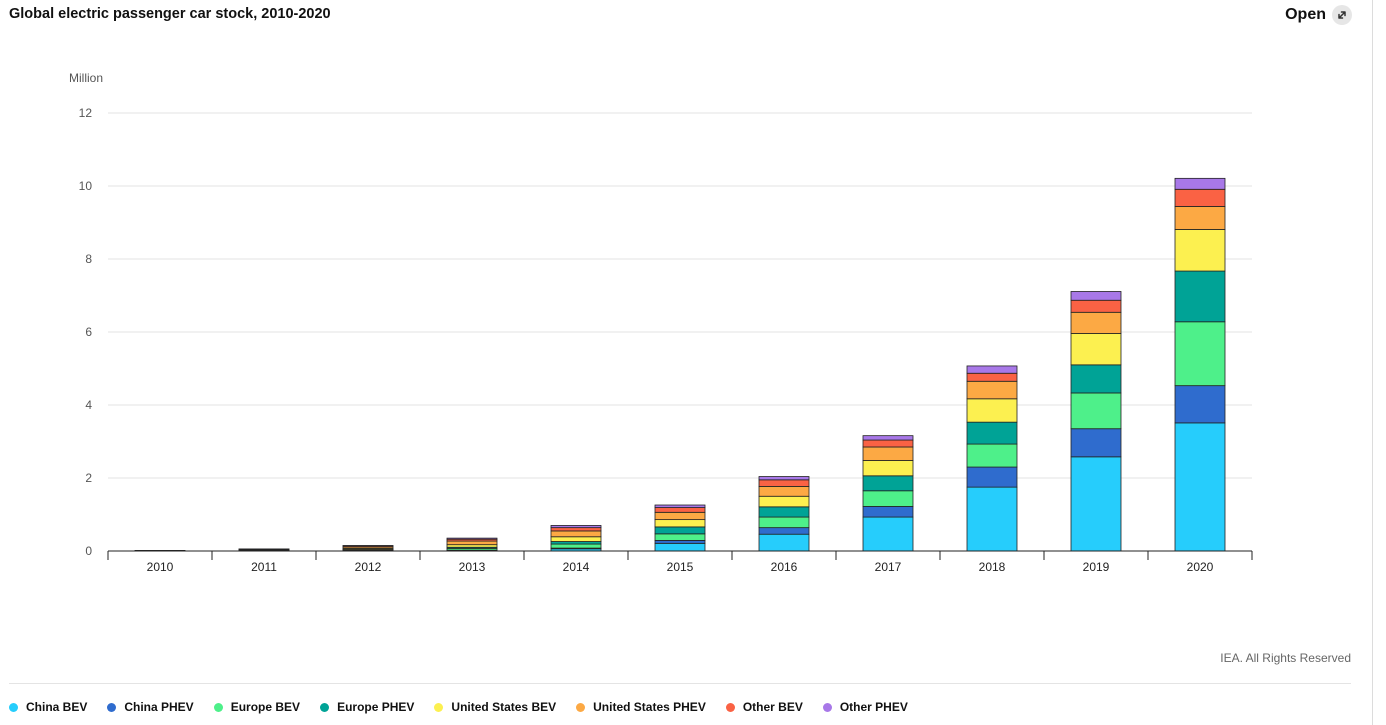  What do you see at coordinates (86, 332) in the screenshot?
I see `y-axis-ticks: 0 2 4 6 8 10 12` at bounding box center [86, 332].